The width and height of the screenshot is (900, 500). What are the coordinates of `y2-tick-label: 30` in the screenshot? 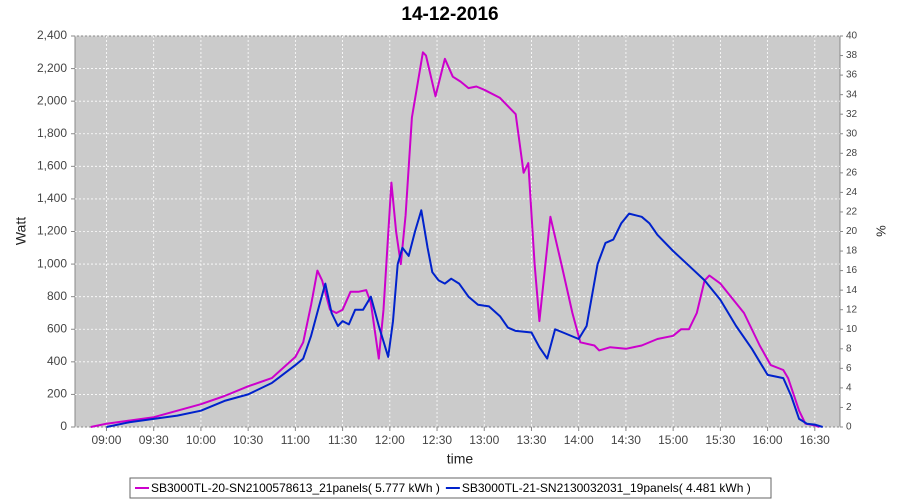 It's located at (852, 133).